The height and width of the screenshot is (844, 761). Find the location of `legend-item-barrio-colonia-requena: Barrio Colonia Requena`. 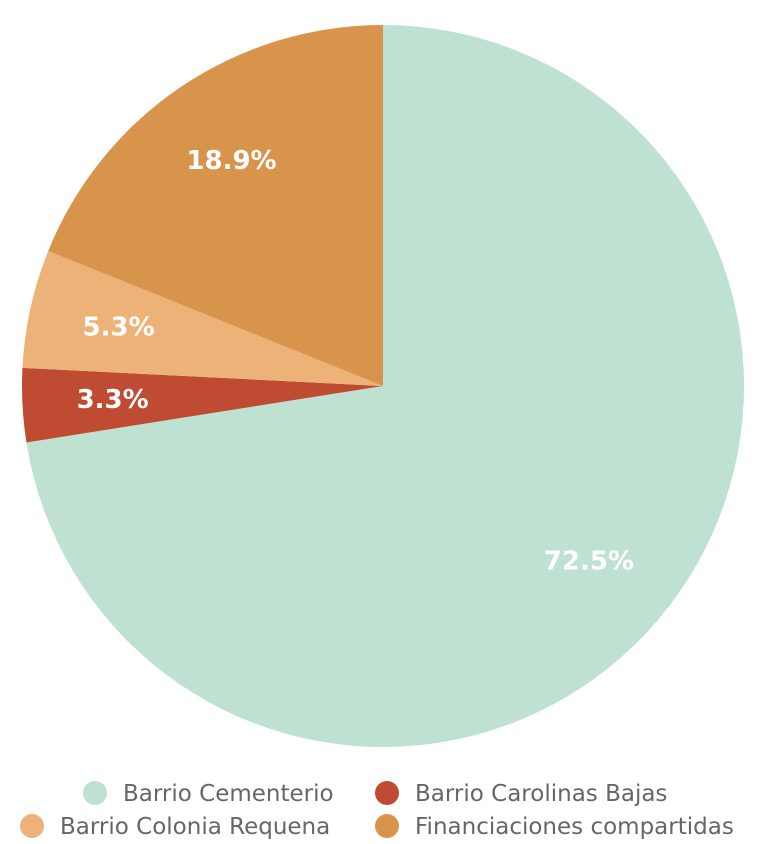

legend-item-barrio-colonia-requena: Barrio Colonia Requena is located at coordinates (175, 827).